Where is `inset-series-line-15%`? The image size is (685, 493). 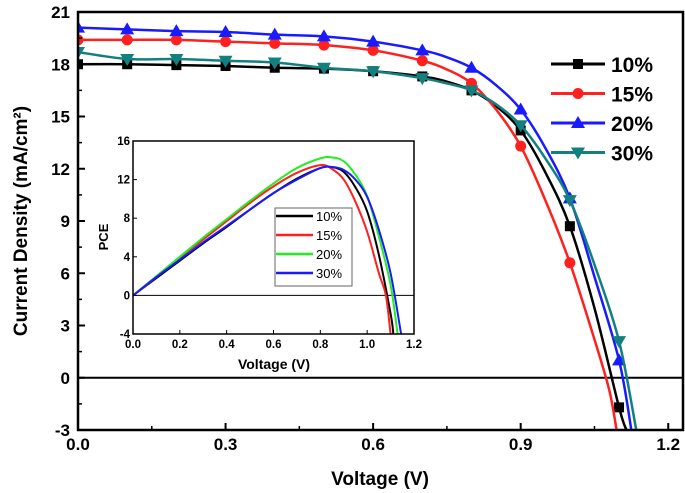 inset-series-line-15% is located at coordinates (262, 249).